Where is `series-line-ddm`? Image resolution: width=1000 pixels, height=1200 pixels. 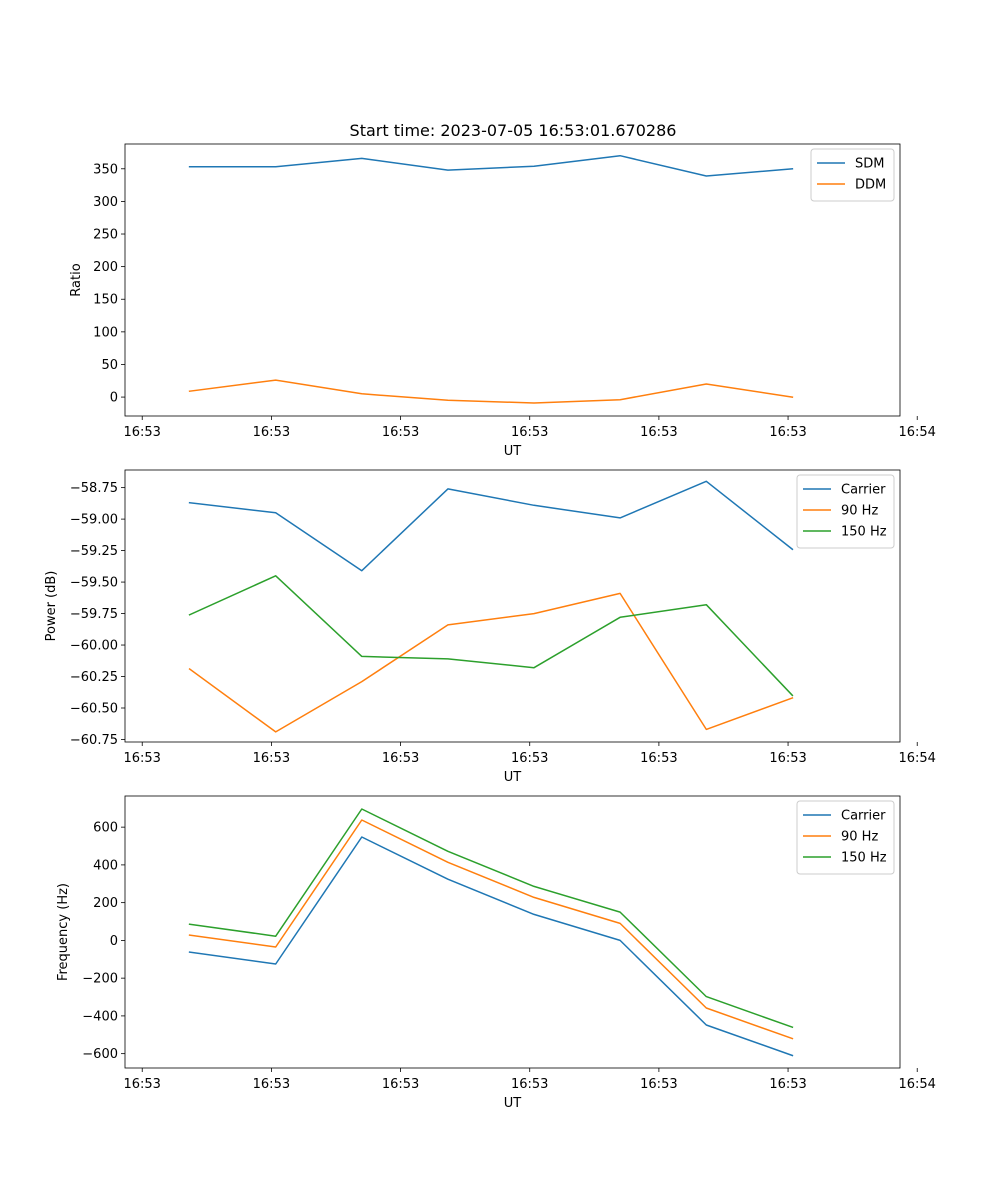
series-line-ddm is located at coordinates (491, 391).